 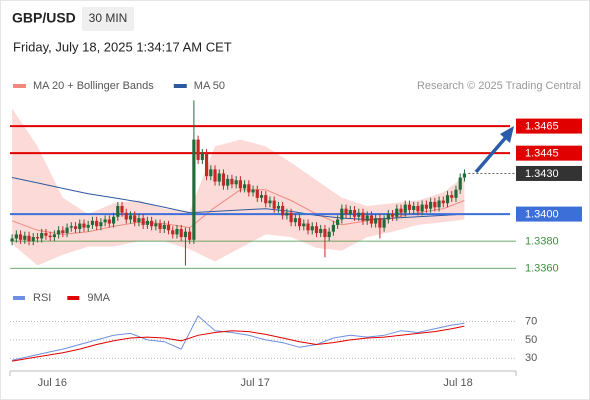 I want to click on level-label: 1.3400, so click(x=542, y=214).